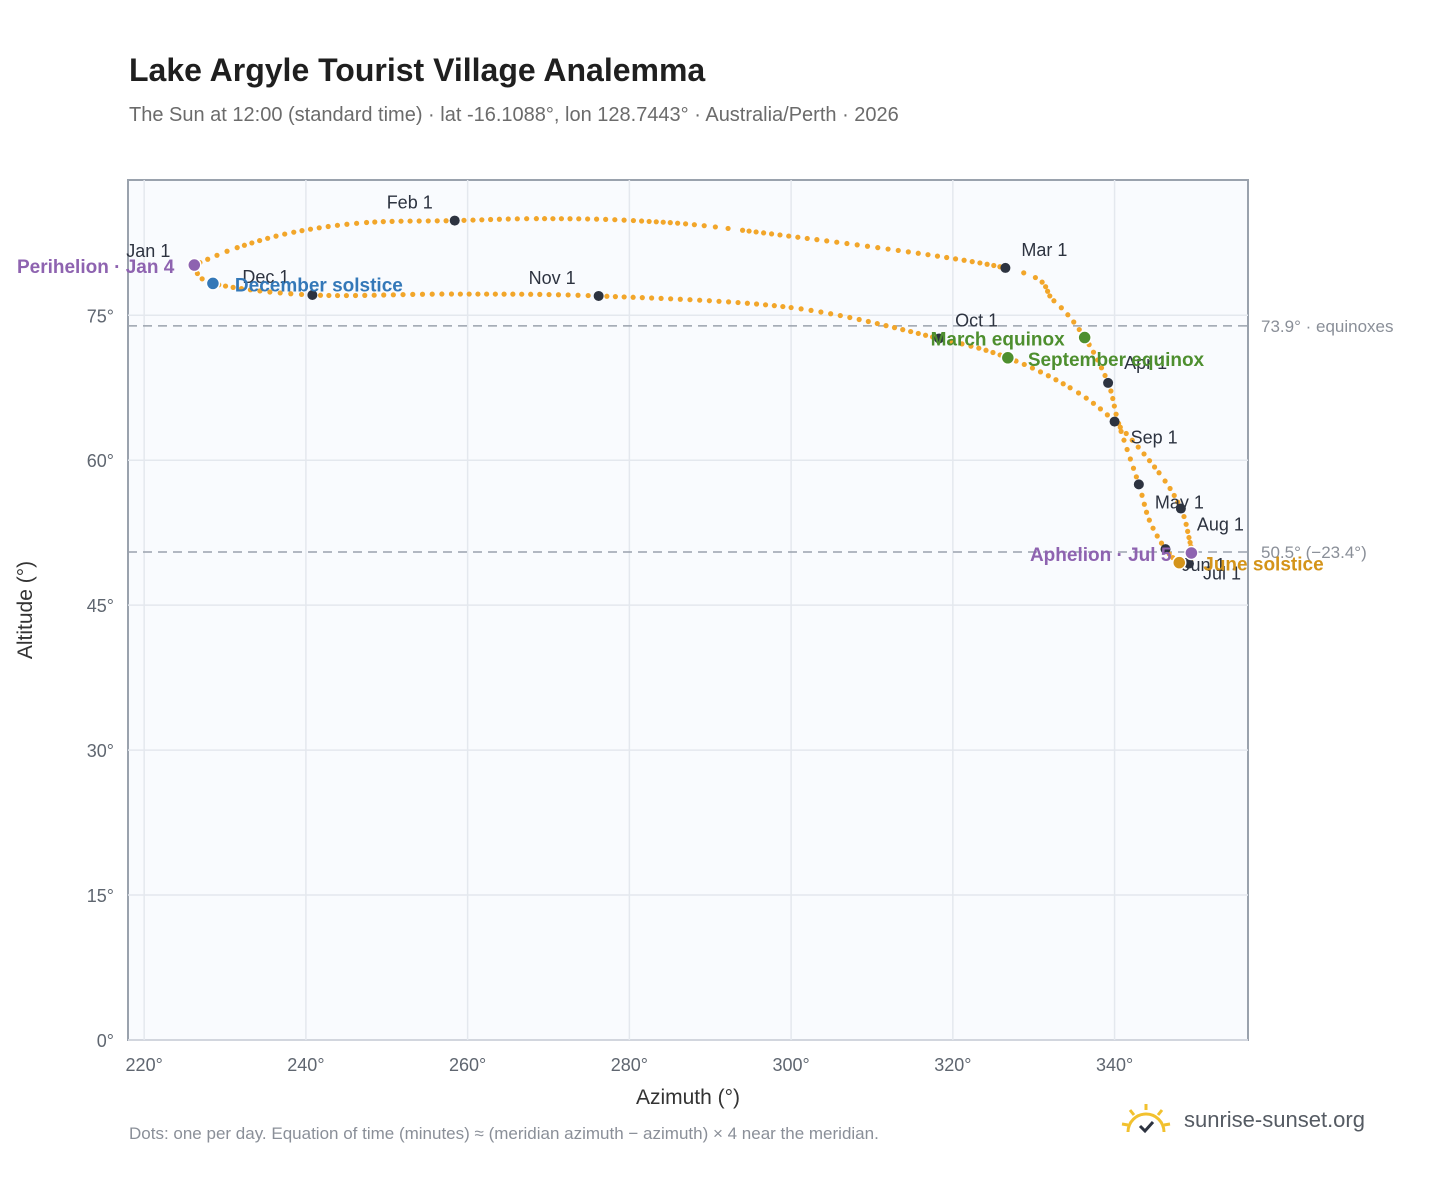 This screenshot has height=1188, width=1448. I want to click on brand-name: sunrise-sunset.org, so click(1274, 1119).